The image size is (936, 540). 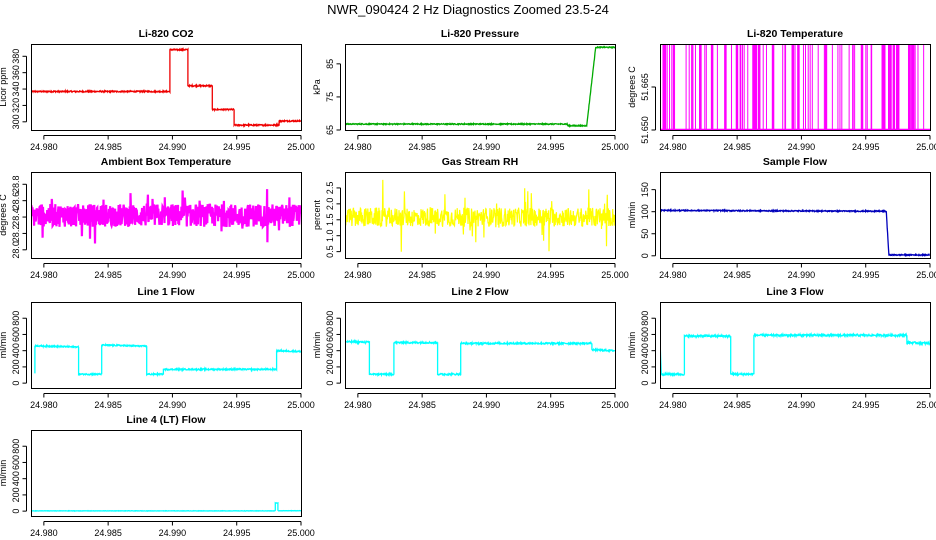 What do you see at coordinates (330, 251) in the screenshot?
I see `y-tick-label: 0.5` at bounding box center [330, 251].